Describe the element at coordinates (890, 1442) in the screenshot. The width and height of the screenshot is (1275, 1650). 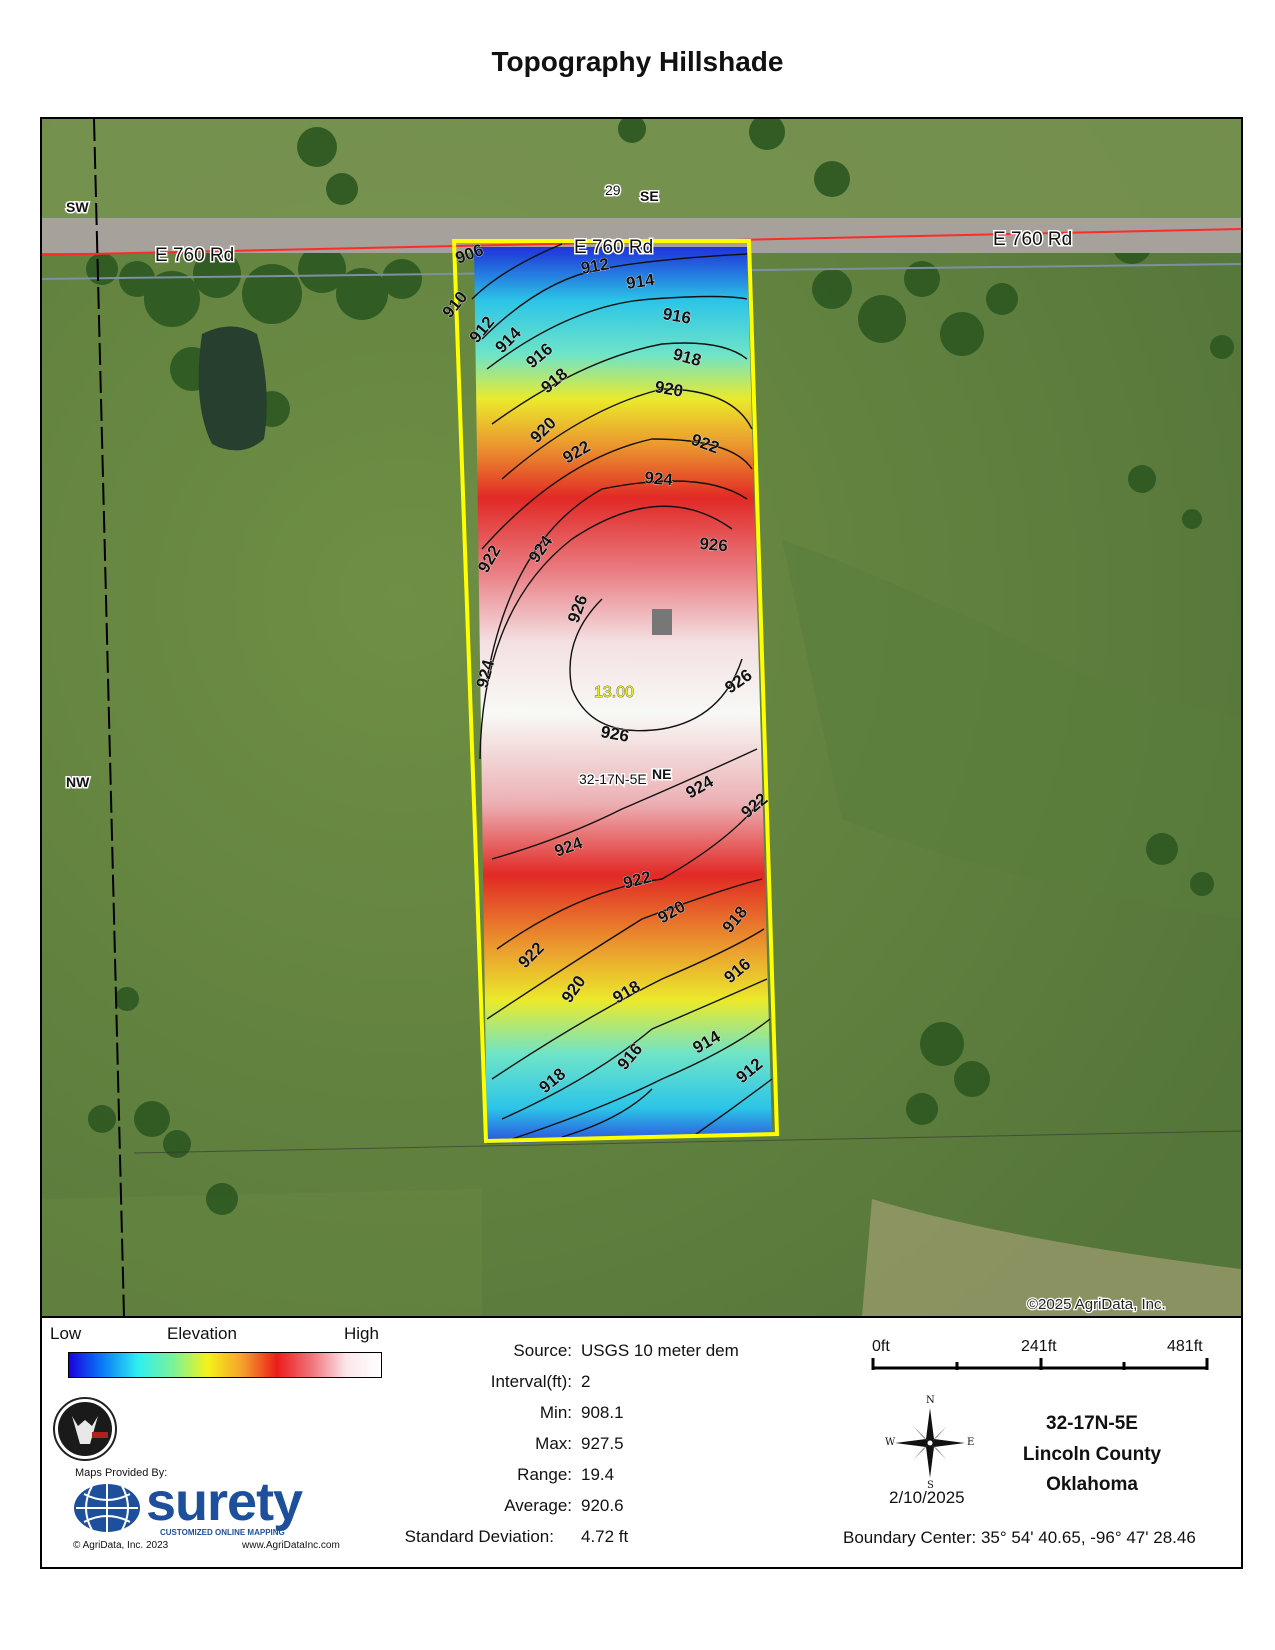
I see `compass-w: W` at that location.